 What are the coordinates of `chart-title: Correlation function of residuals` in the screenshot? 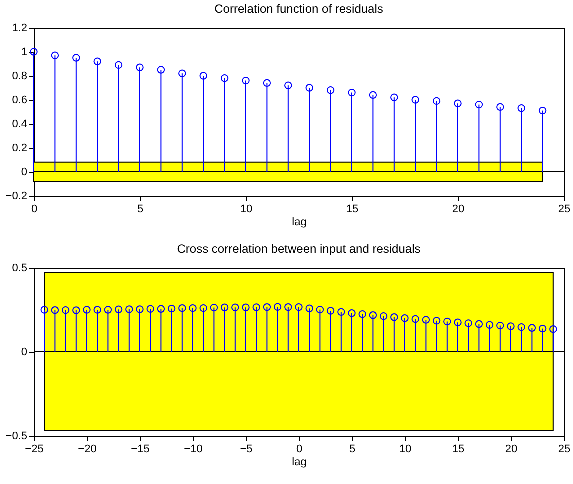 It's located at (299, 9).